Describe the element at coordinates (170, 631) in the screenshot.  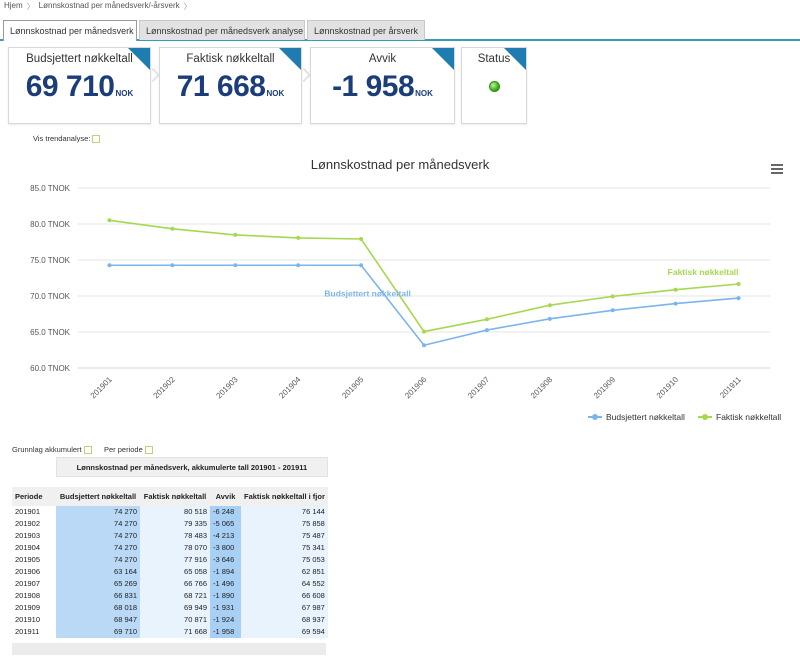
I see `table-row: 201911 69 710 71 668 -1 958 69 594` at that location.